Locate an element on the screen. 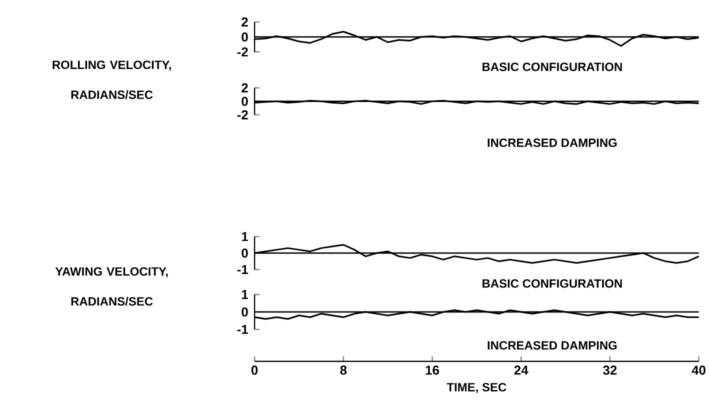  x-tick-label: 16 is located at coordinates (432, 370).